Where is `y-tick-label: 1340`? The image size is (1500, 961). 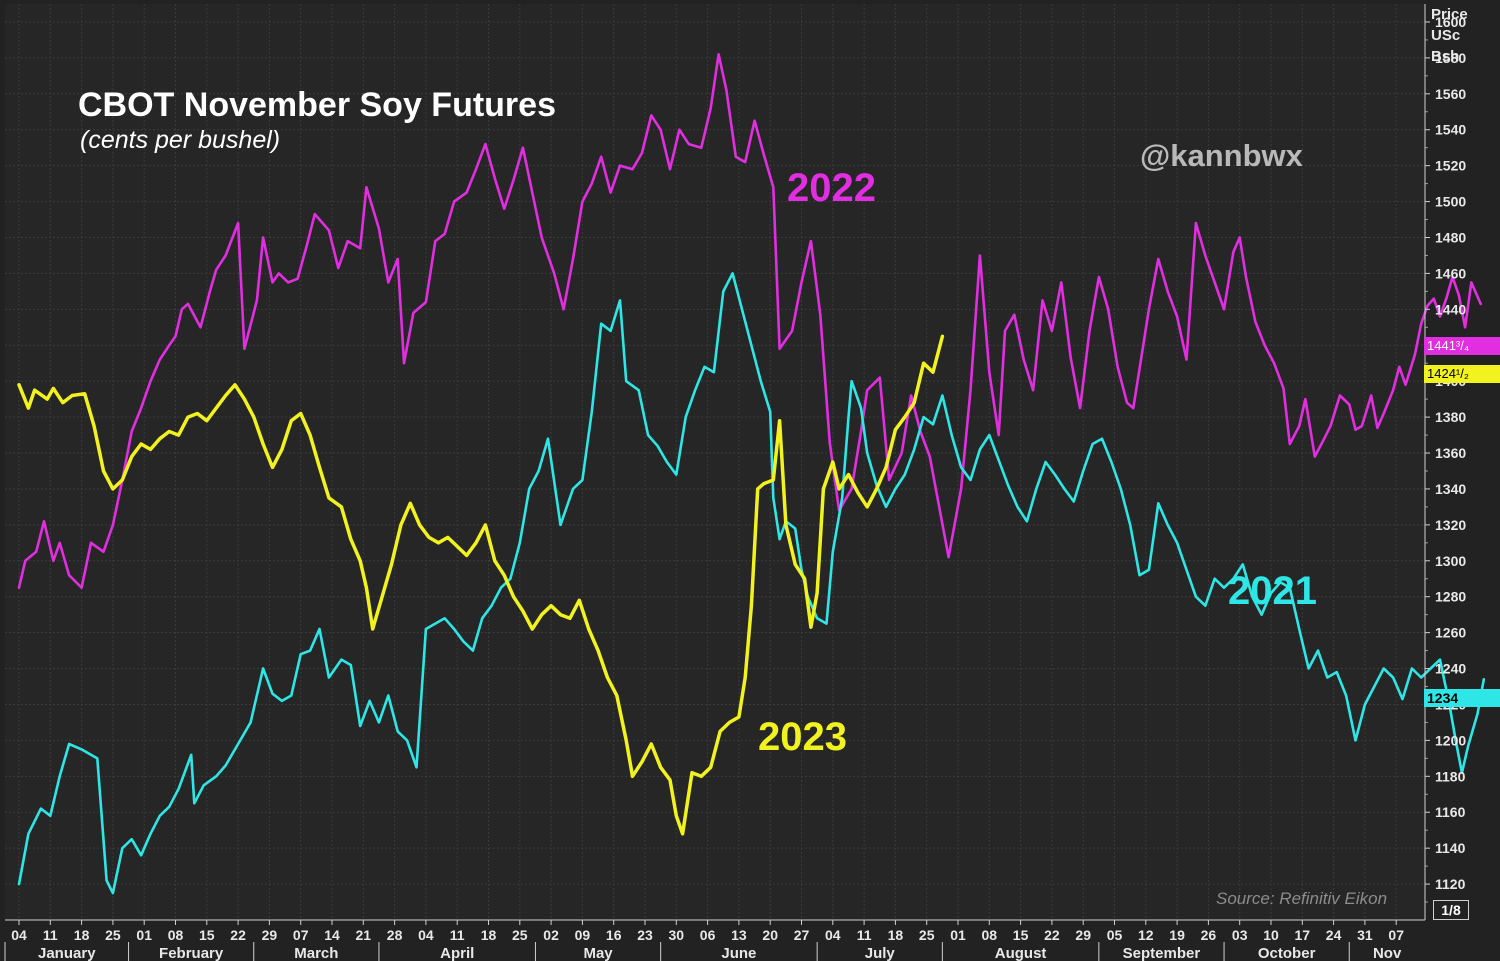 y-tick-label: 1340 is located at coordinates (1450, 489).